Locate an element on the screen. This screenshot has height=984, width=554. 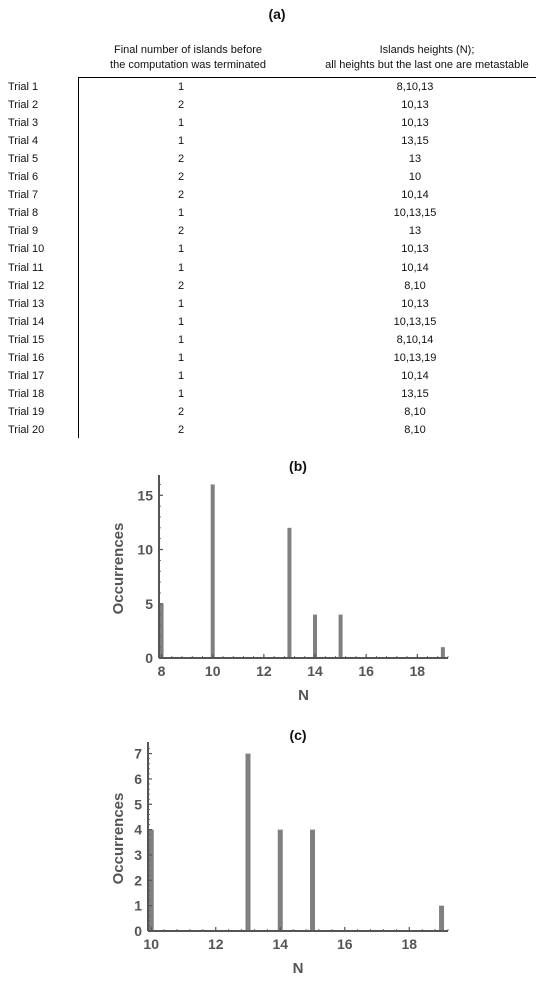
table-row: Trial 8 1 10,13,15 is located at coordinates (277, 213).